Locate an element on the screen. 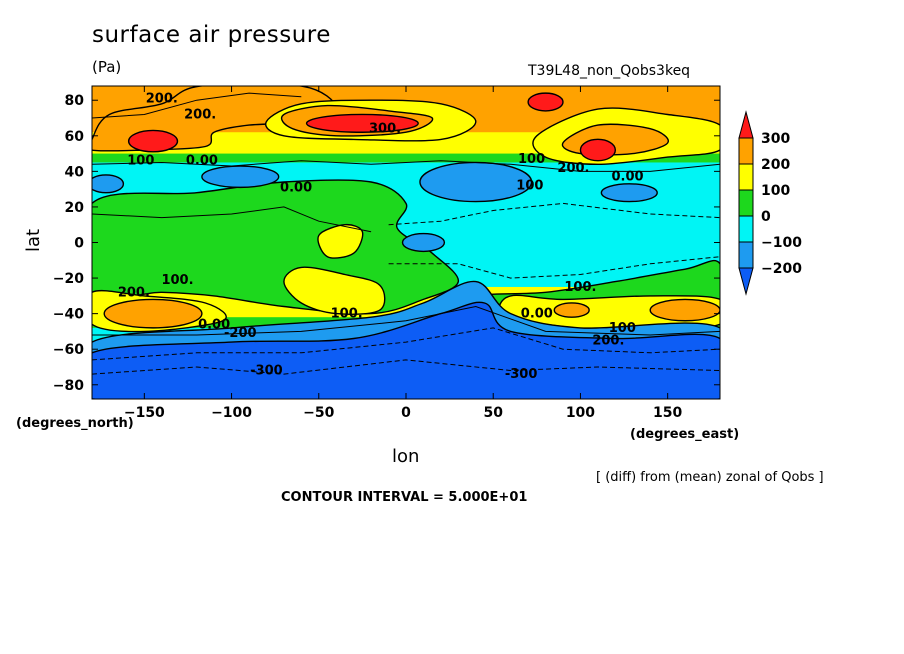  x-tick-label: 0 is located at coordinates (406, 413).